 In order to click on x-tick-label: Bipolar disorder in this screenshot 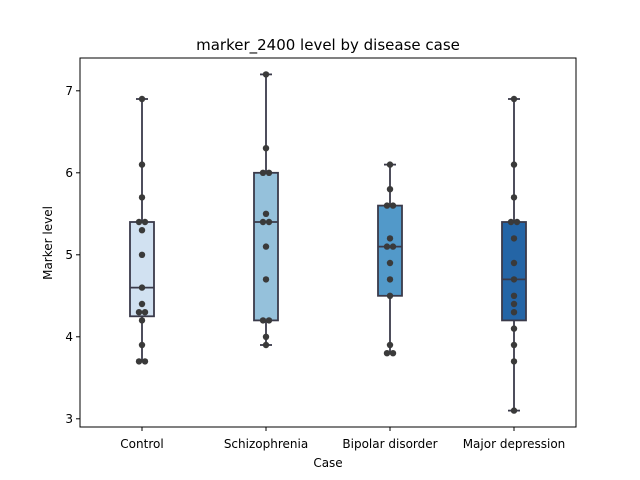, I will do `click(389, 444)`.